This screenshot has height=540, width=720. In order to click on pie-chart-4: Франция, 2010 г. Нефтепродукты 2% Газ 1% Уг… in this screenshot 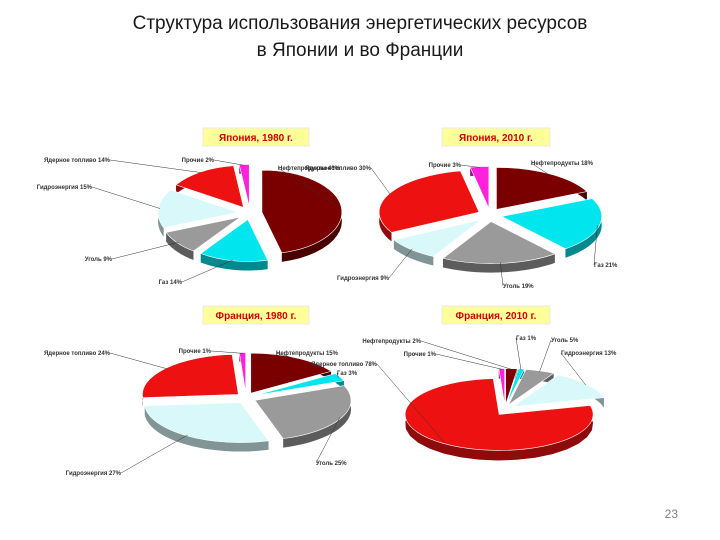, I will do `click(464, 383)`.